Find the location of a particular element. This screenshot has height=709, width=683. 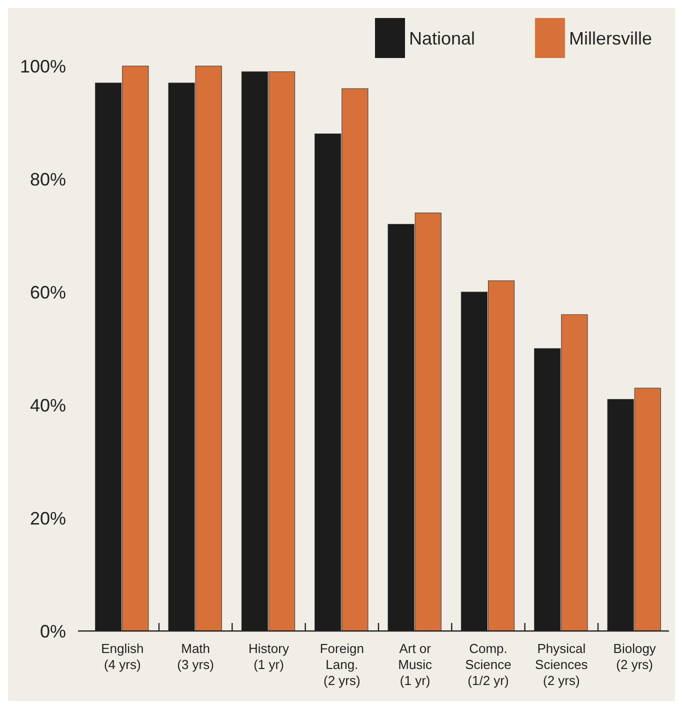

y-tick-label: 0% is located at coordinates (53, 631).